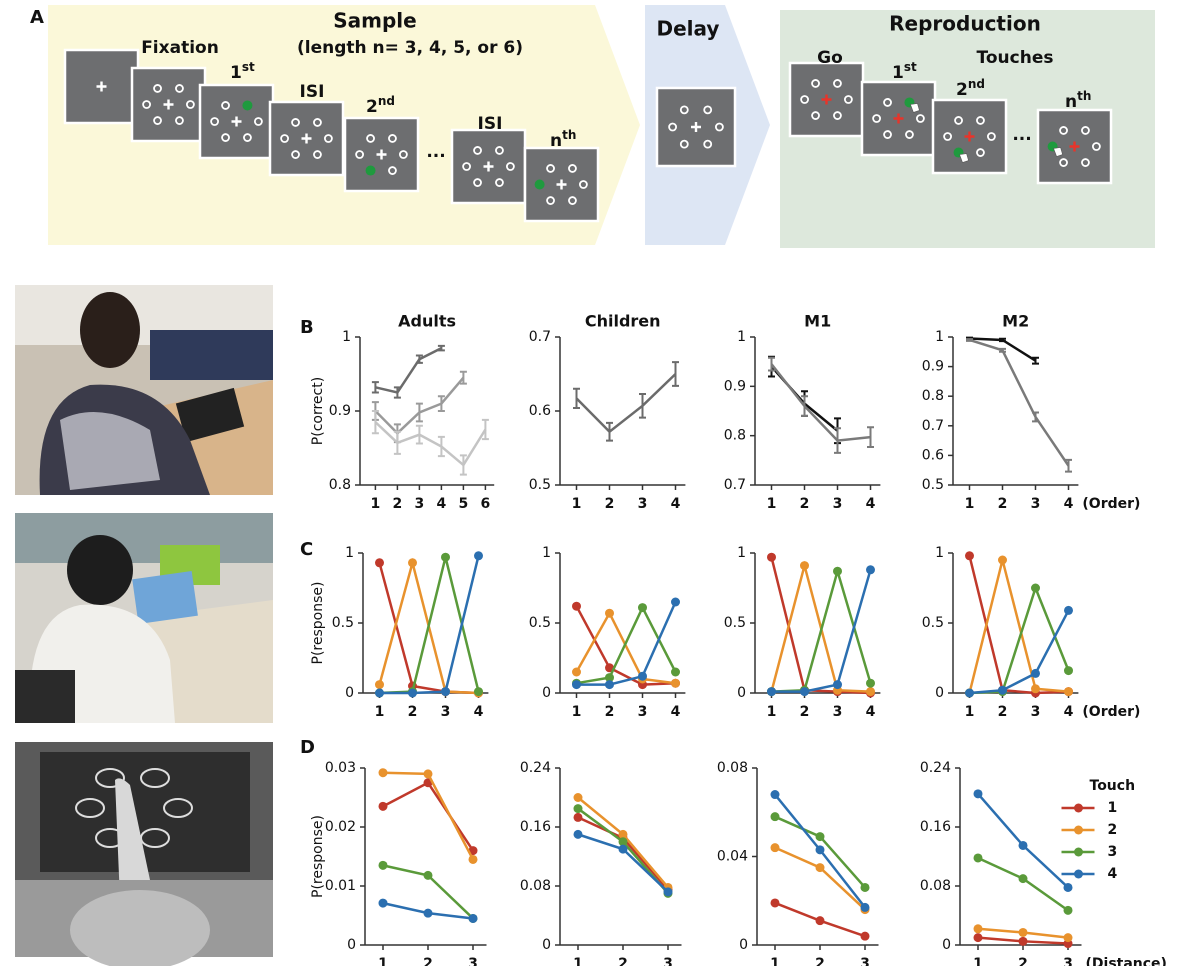 This screenshot has height=966, width=1178. I want to click on isi-label: ISI, so click(490, 124).